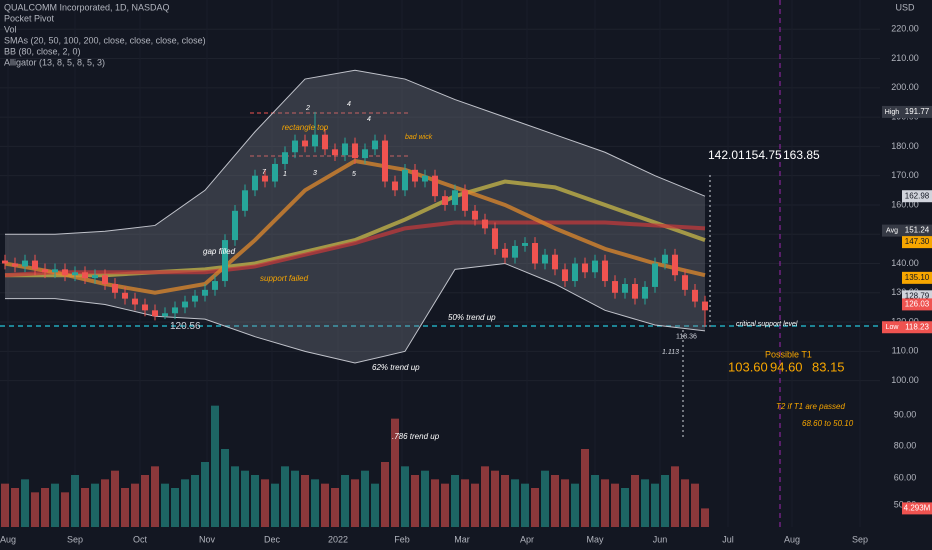  Describe the element at coordinates (284, 278) in the screenshot. I see `annotation: support failed` at that location.